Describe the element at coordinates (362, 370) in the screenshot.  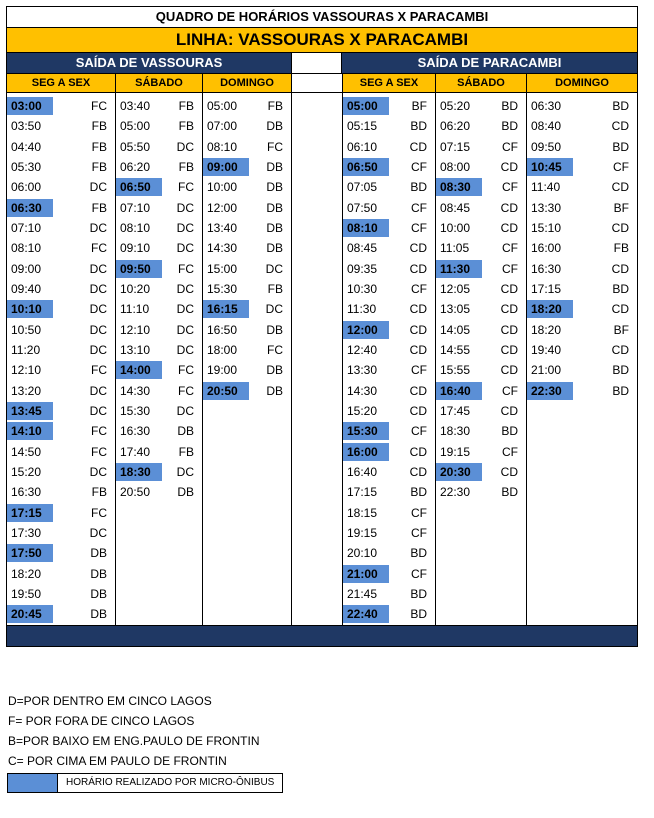
I see `time: 13:30` at that location.